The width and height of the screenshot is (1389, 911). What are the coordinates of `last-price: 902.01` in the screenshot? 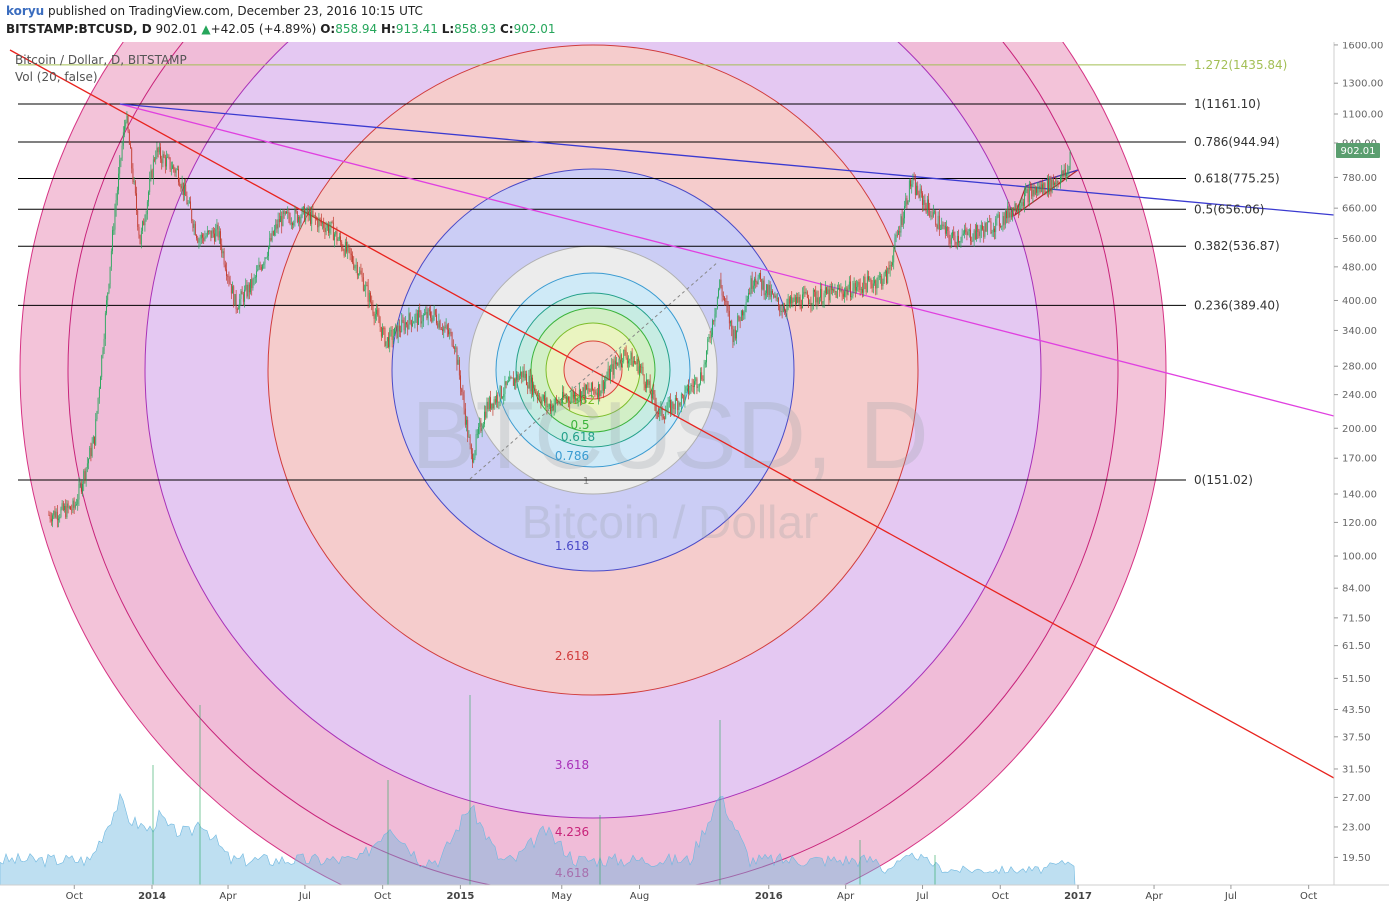 It's located at (176, 29).